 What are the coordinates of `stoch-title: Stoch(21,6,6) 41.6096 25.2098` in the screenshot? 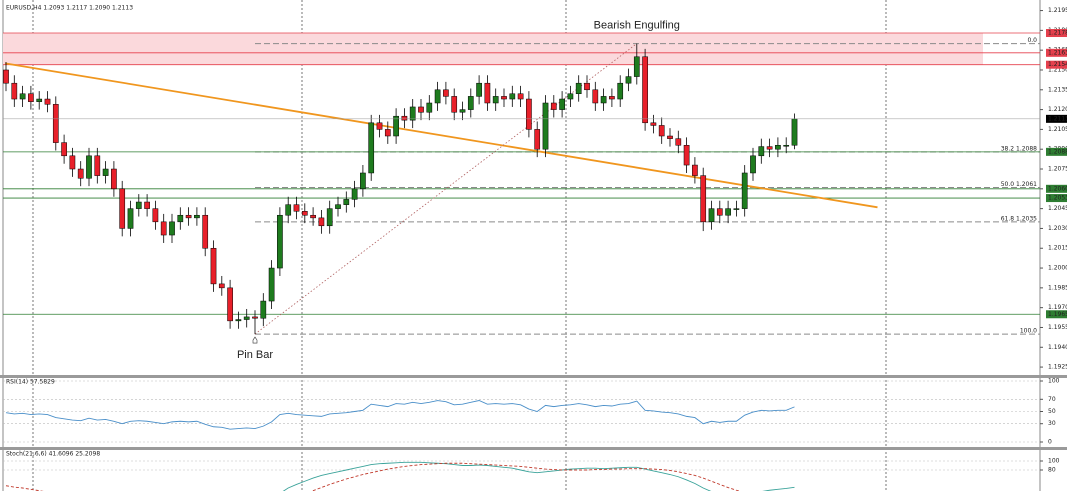 It's located at (53, 454).